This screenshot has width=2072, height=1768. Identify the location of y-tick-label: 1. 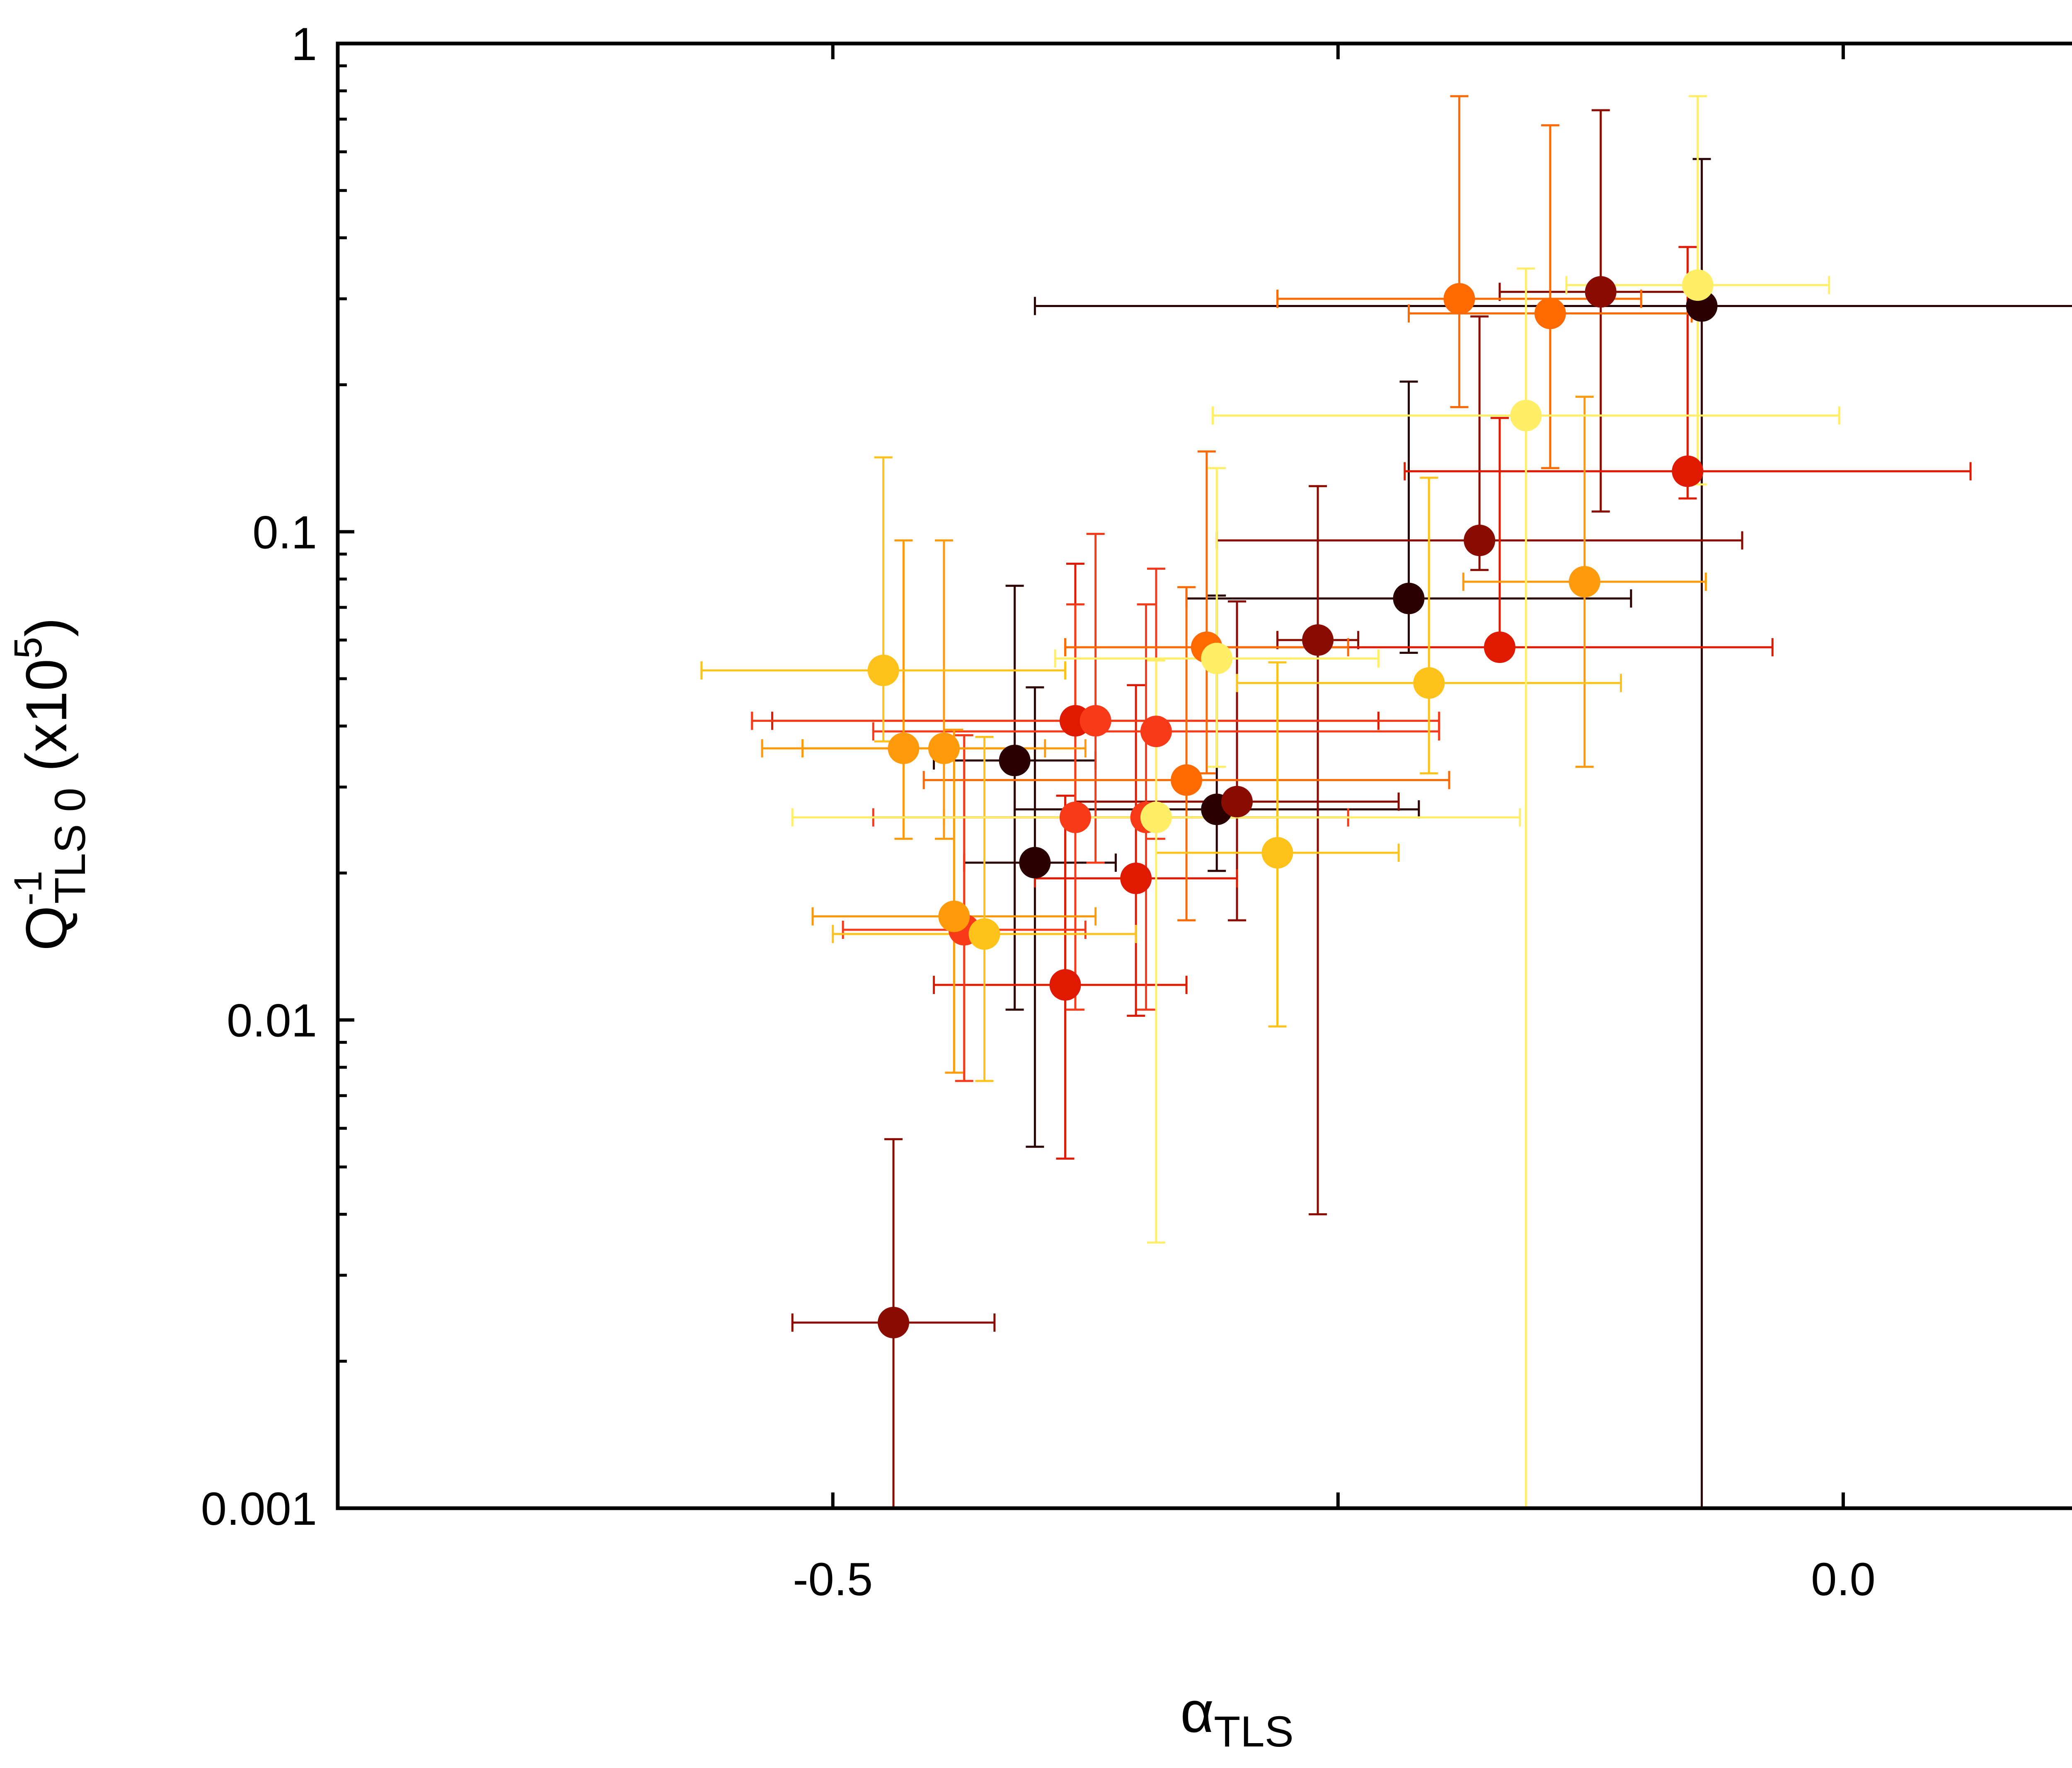
(304, 44).